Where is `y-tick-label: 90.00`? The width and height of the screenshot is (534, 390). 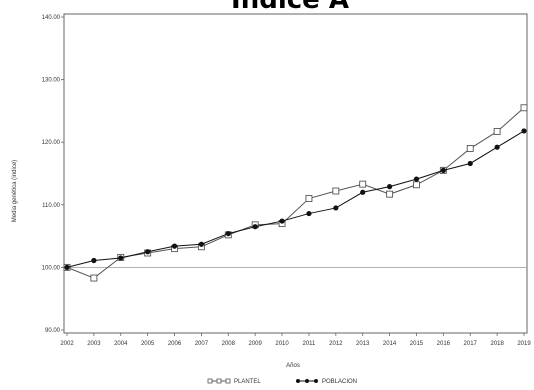 y-tick-label: 90.00 is located at coordinates (53, 331).